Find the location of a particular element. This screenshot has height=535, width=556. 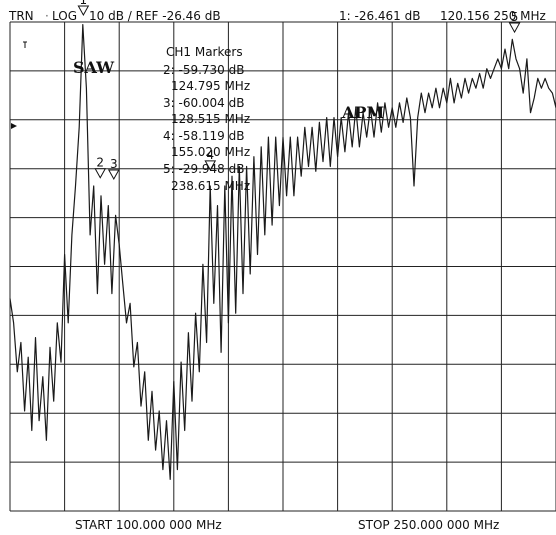

scale-readout: 10 dB / REF -26.46 dB is located at coordinates (155, 16).